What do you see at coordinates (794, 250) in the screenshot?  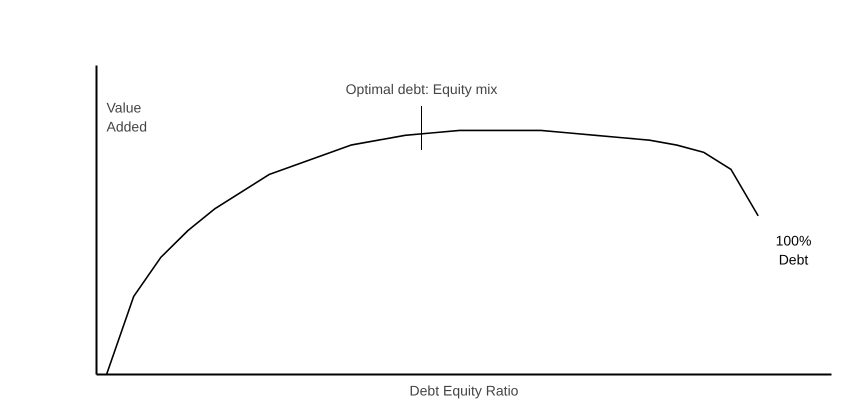 I see `text: 100% Debt` at bounding box center [794, 250].